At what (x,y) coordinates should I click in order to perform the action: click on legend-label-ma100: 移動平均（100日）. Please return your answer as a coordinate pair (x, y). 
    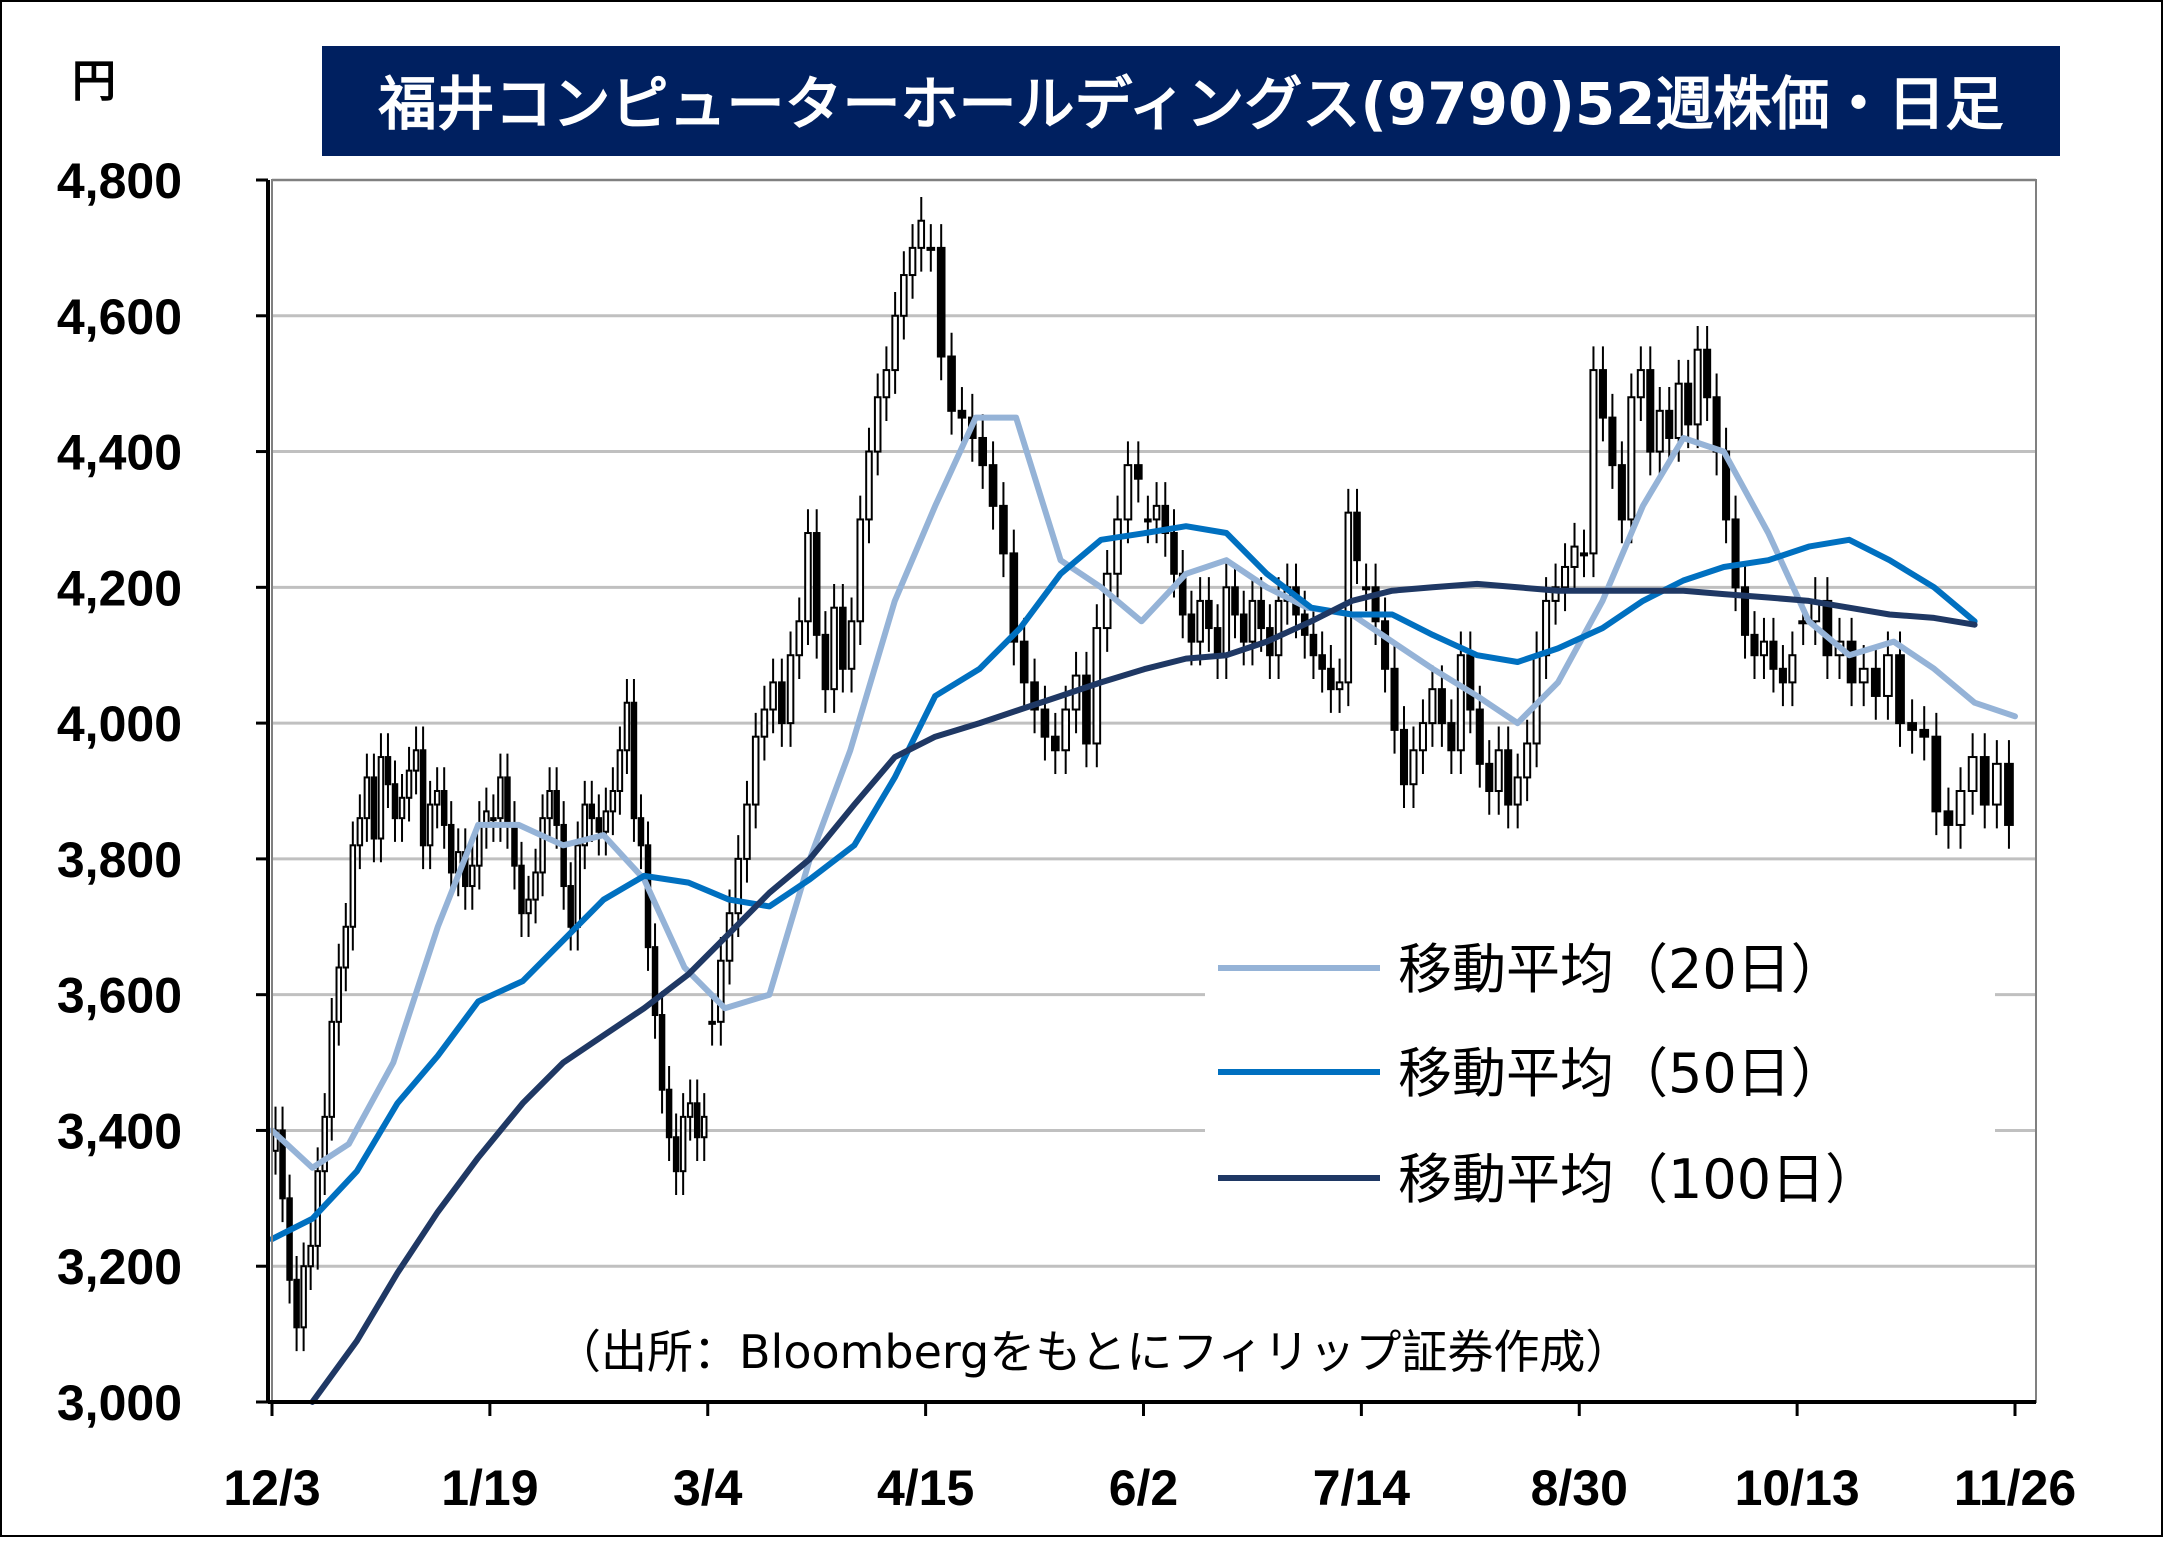
    Looking at the image, I should click on (1638, 1179).